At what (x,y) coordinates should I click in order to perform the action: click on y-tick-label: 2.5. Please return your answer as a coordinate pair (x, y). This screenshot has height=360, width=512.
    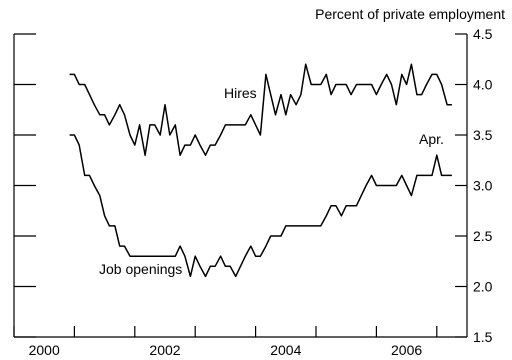
    Looking at the image, I should click on (483, 236).